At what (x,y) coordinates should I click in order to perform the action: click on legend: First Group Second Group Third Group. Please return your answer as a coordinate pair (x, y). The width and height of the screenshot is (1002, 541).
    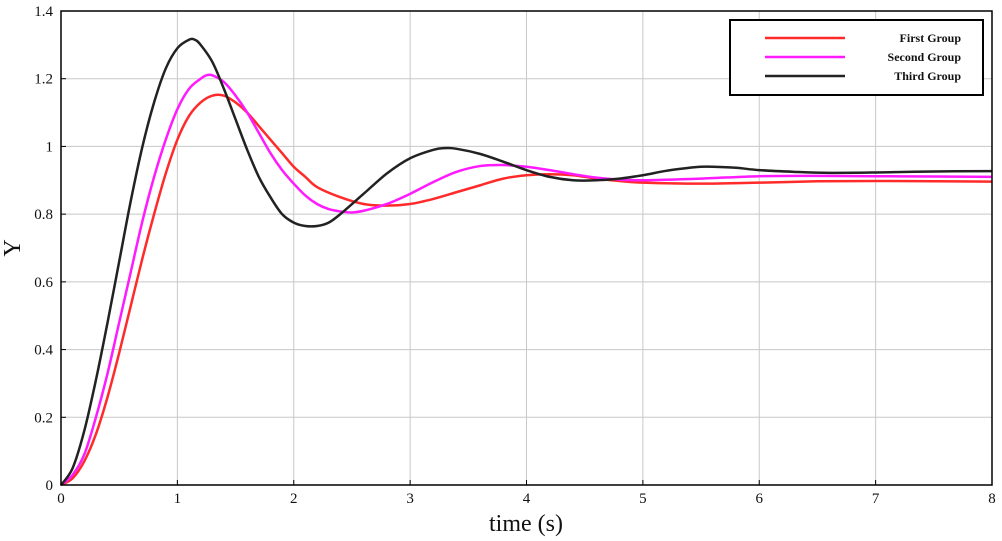
    Looking at the image, I should click on (856, 57).